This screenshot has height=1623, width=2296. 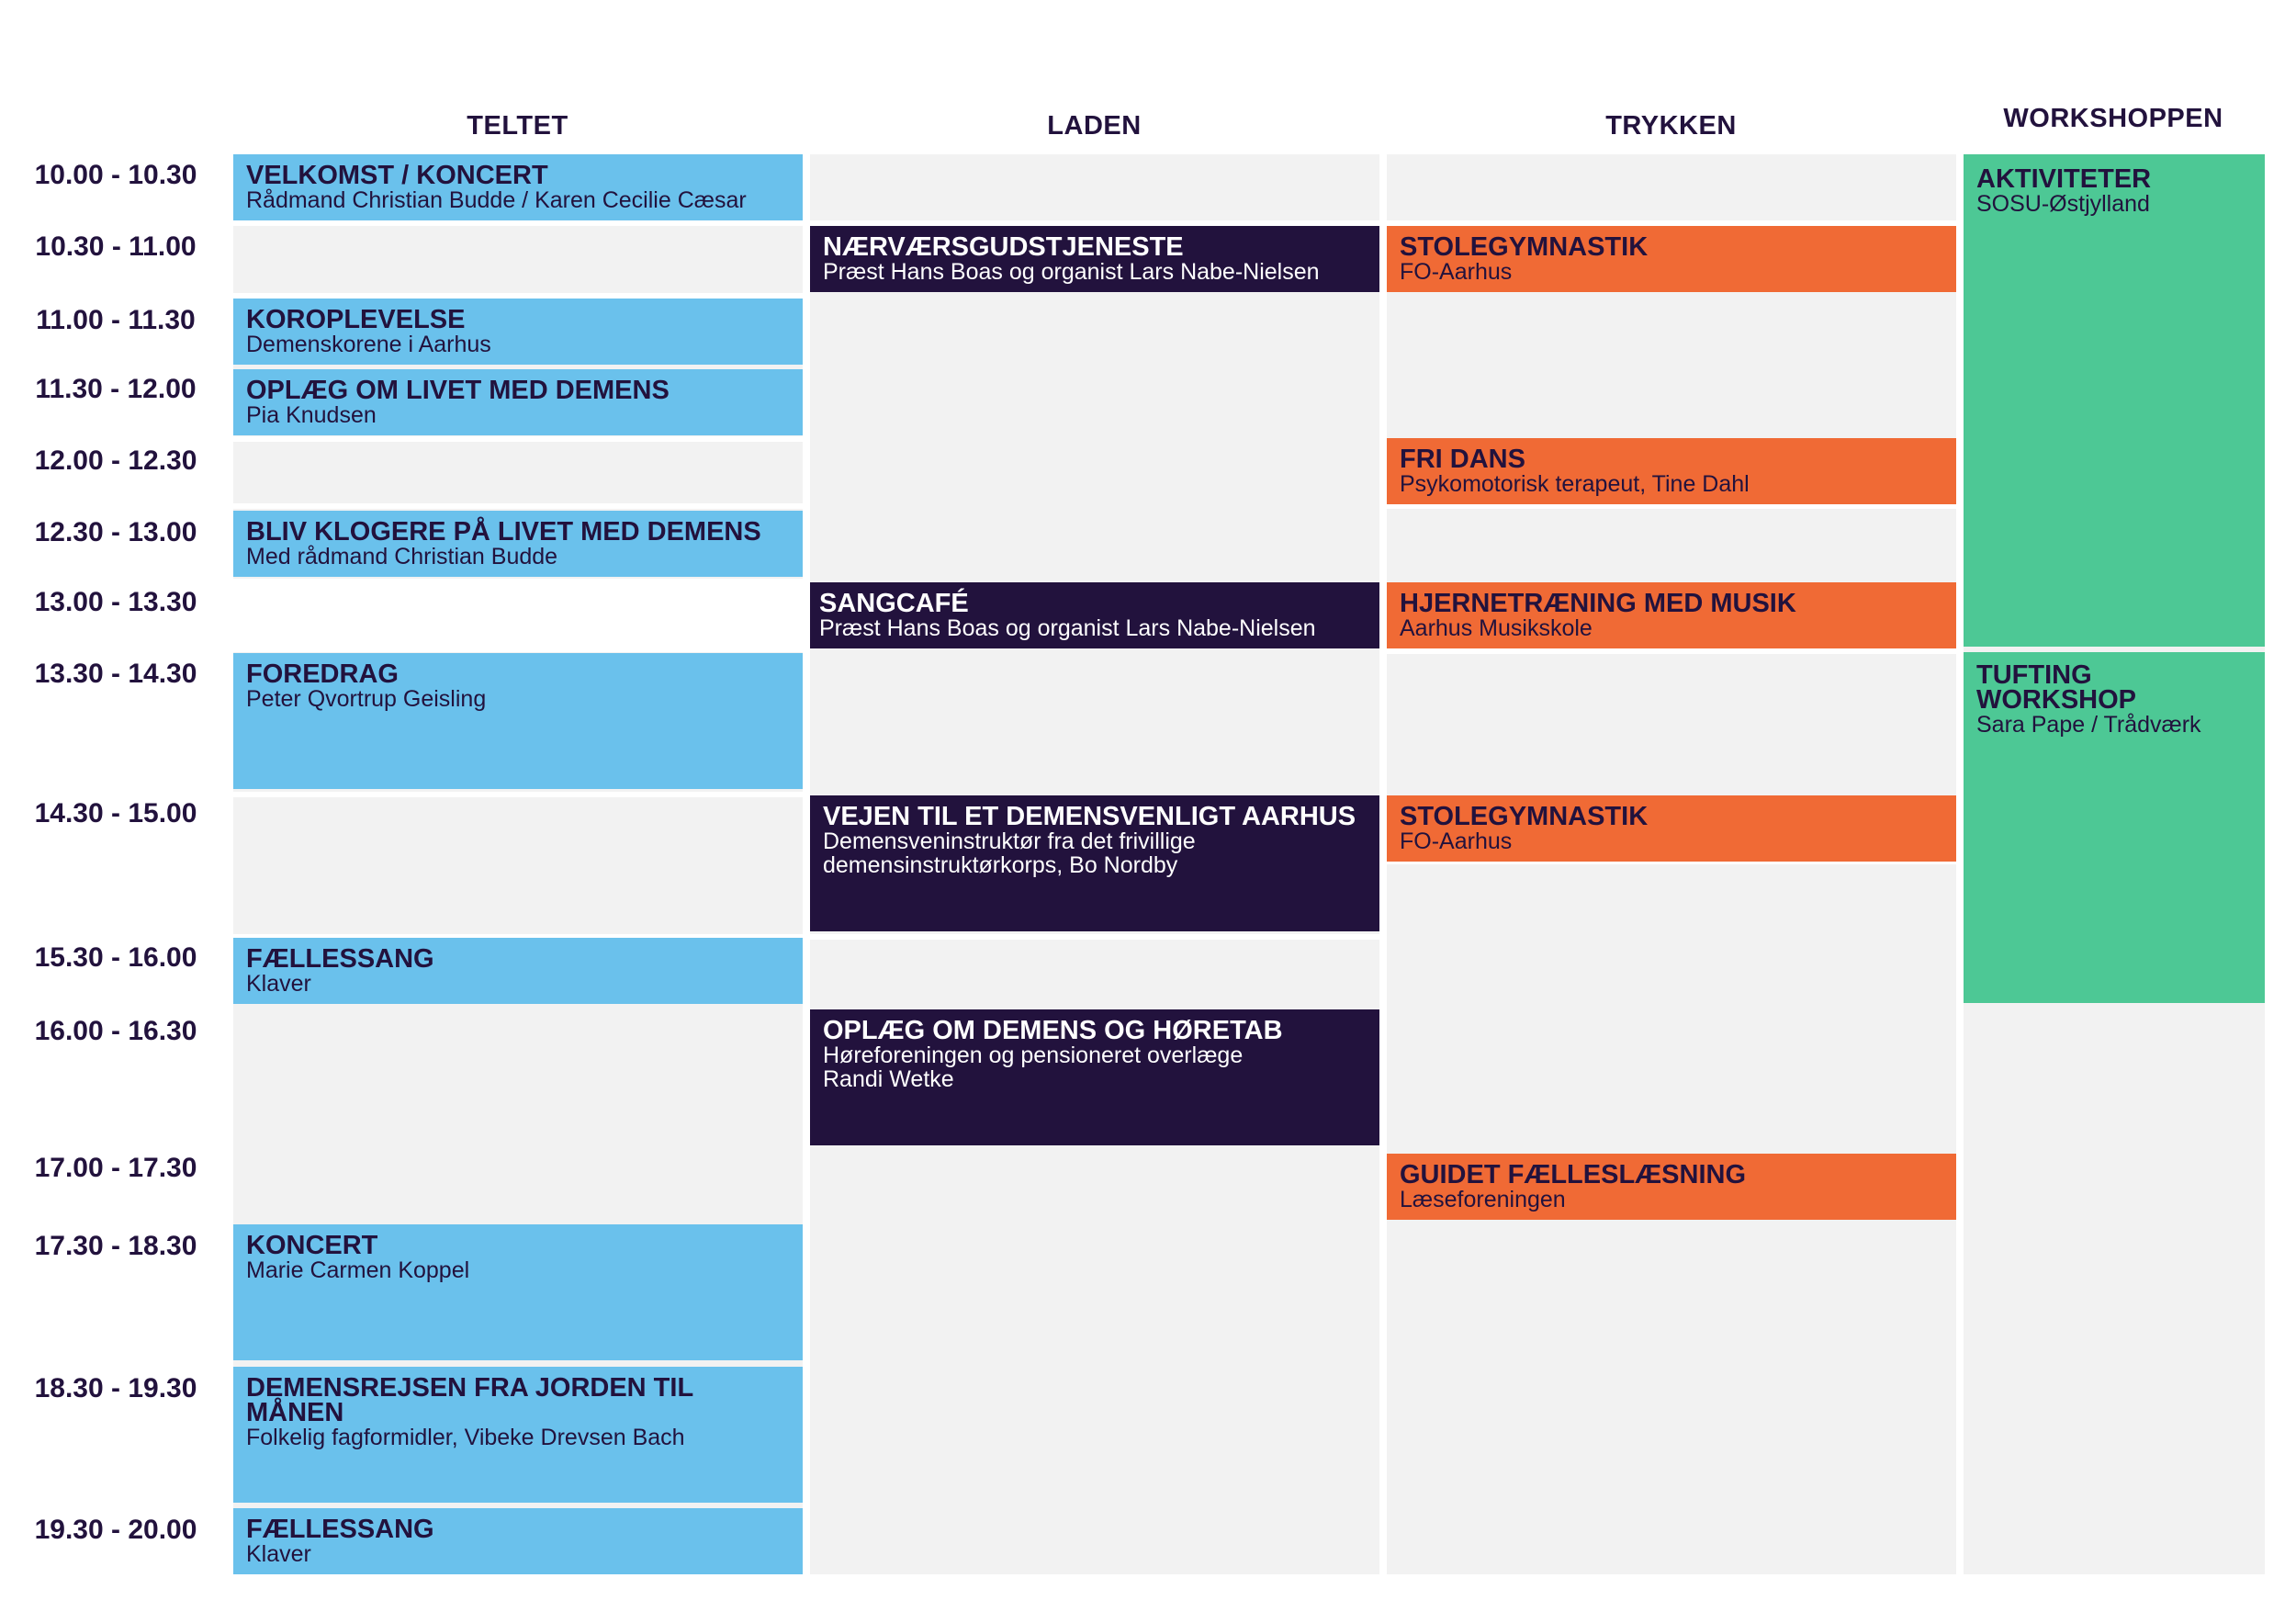 I want to click on event-title: DEMENSREJSEN FRA JORDEN TIL MÅNEN, so click(x=470, y=1400).